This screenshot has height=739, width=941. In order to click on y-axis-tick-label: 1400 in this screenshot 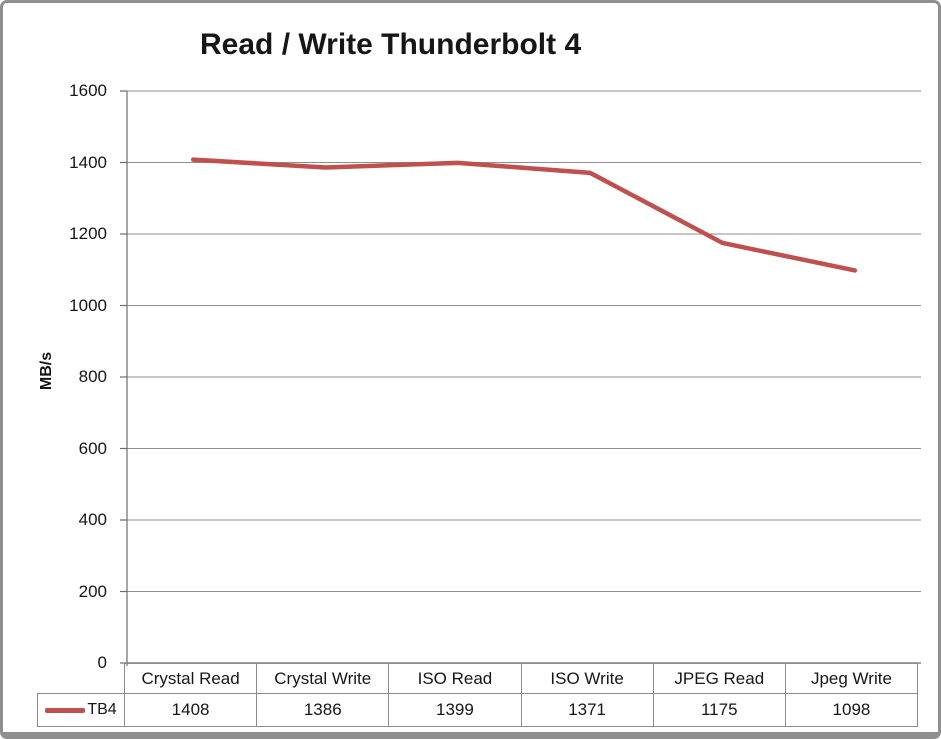, I will do `click(88, 162)`.